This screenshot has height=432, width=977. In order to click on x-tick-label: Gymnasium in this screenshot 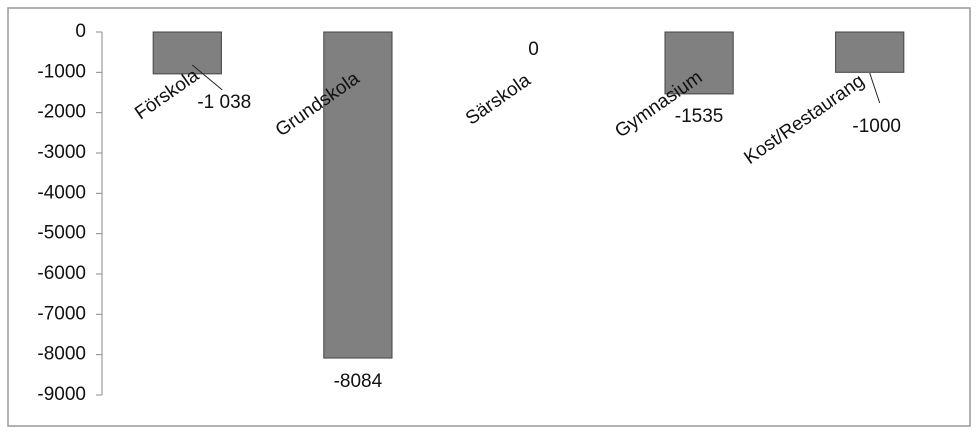, I will do `click(658, 104)`.